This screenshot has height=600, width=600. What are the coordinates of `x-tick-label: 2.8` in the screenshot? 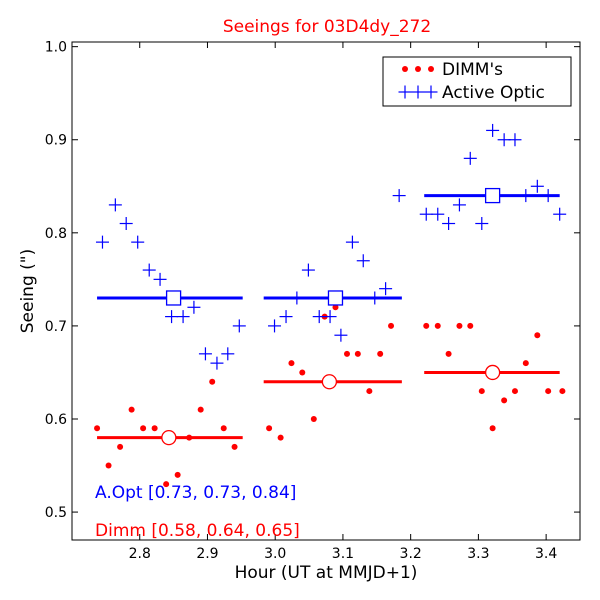 It's located at (140, 554).